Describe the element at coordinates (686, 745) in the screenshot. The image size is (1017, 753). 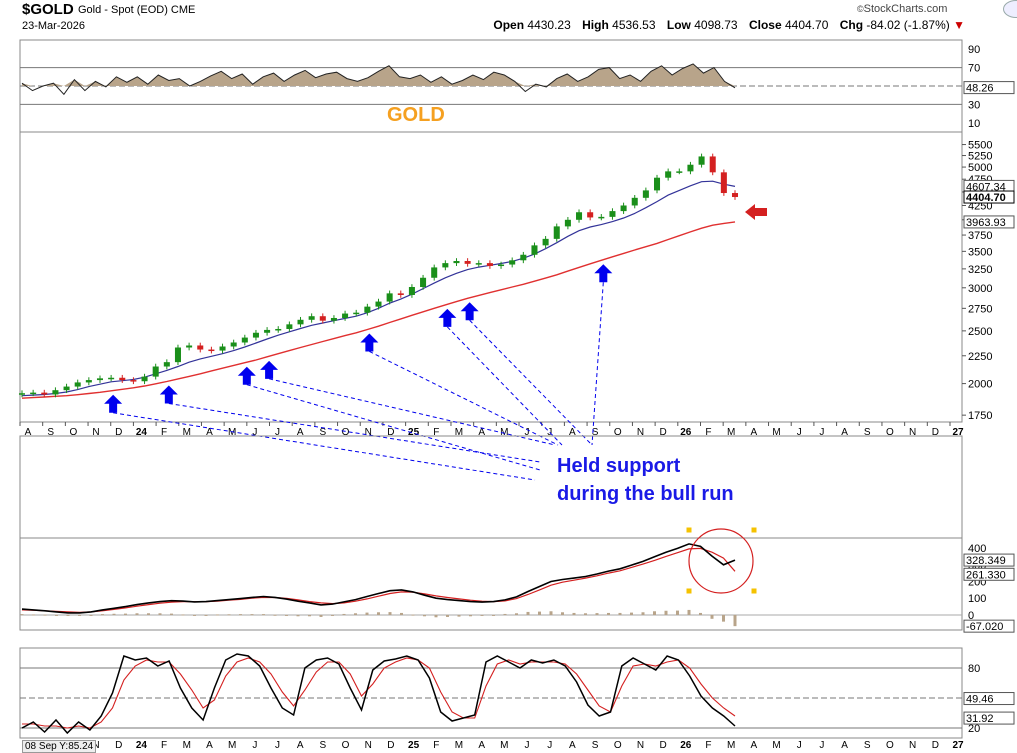
I see `x-tick-label-bottom: 26` at that location.